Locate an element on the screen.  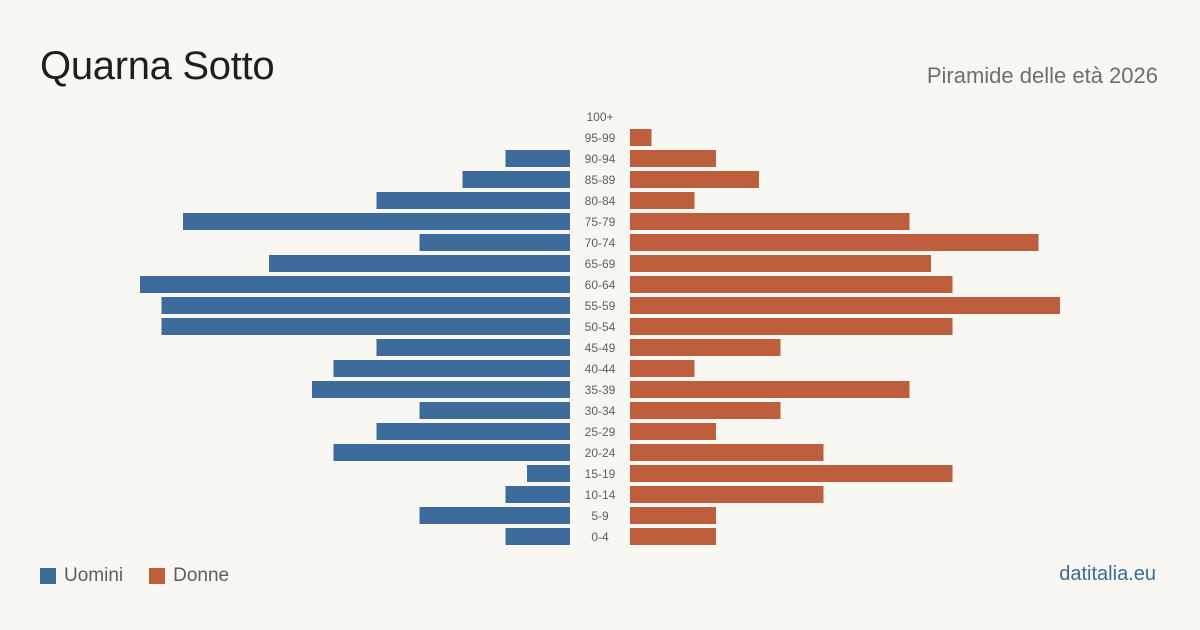
age-label-65-69: 65-69 is located at coordinates (600, 264).